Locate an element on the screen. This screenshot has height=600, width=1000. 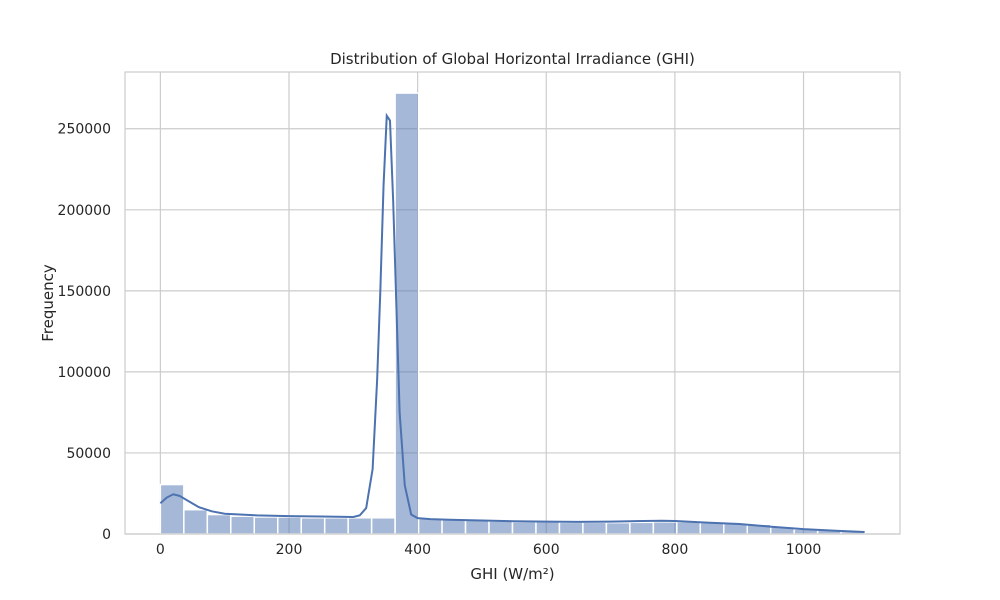
y-tick-label: 250000 is located at coordinates (84, 130).